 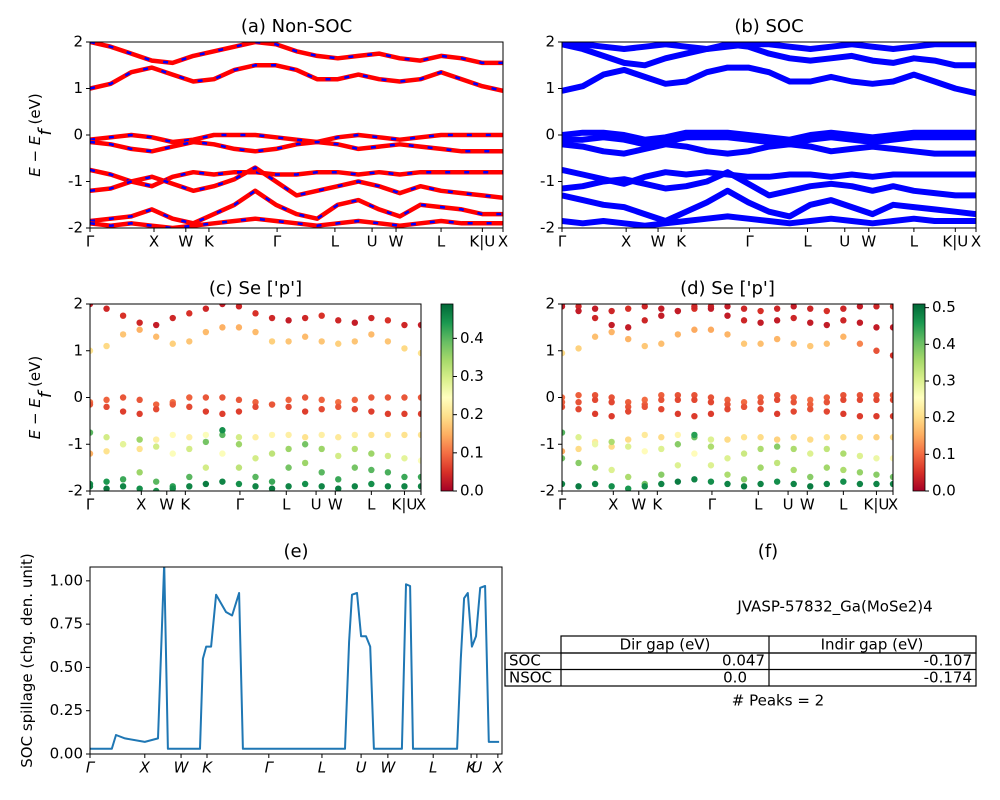 What do you see at coordinates (255, 397) in the screenshot?
I see `plot-area` at bounding box center [255, 397].